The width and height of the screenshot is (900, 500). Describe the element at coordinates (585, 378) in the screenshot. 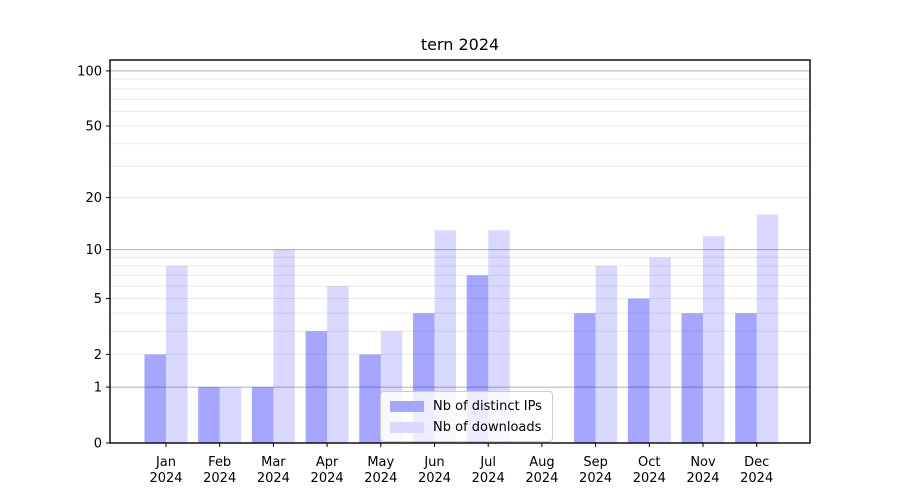

I see `bar-sep-series0` at that location.